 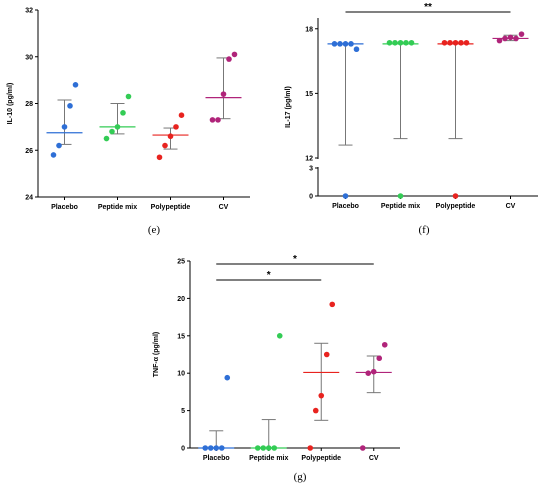 I want to click on y-tick-label: 5, so click(x=183, y=411).